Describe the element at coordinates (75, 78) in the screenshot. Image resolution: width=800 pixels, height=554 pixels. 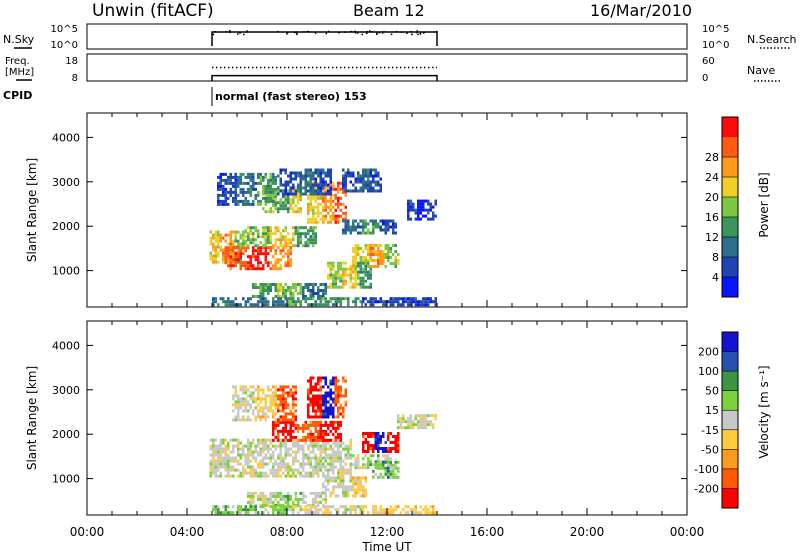
I see `freq-left-tick-bottom: 8` at that location.